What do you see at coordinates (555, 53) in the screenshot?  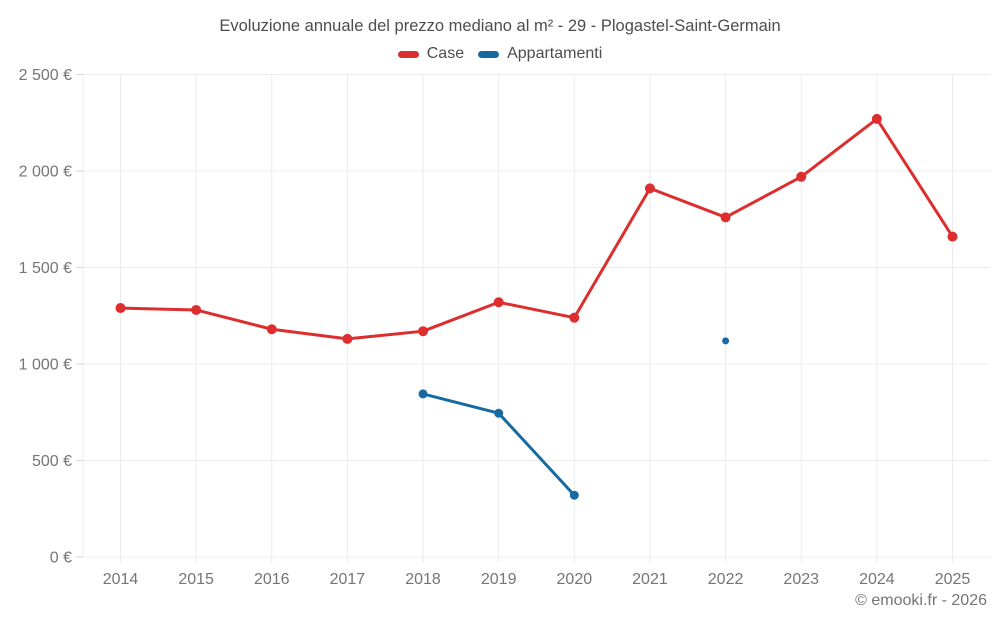 I see `legend-label-appartamenti: Appartamenti` at bounding box center [555, 53].